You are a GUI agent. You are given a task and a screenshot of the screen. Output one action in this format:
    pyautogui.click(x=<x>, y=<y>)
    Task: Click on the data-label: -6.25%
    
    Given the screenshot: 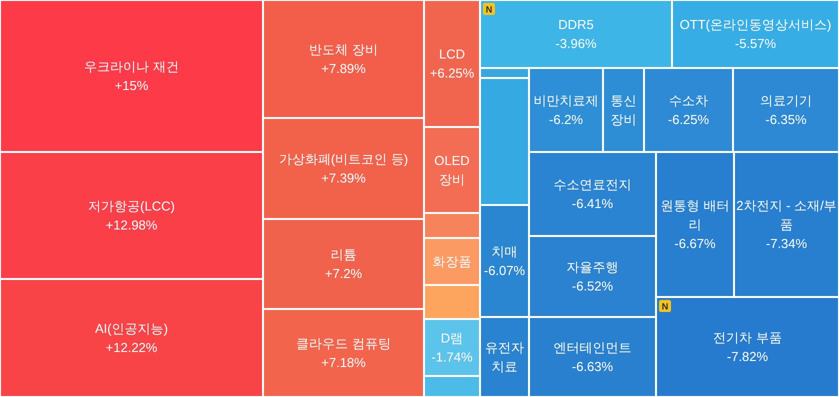 What is the action you would take?
    pyautogui.click(x=689, y=119)
    